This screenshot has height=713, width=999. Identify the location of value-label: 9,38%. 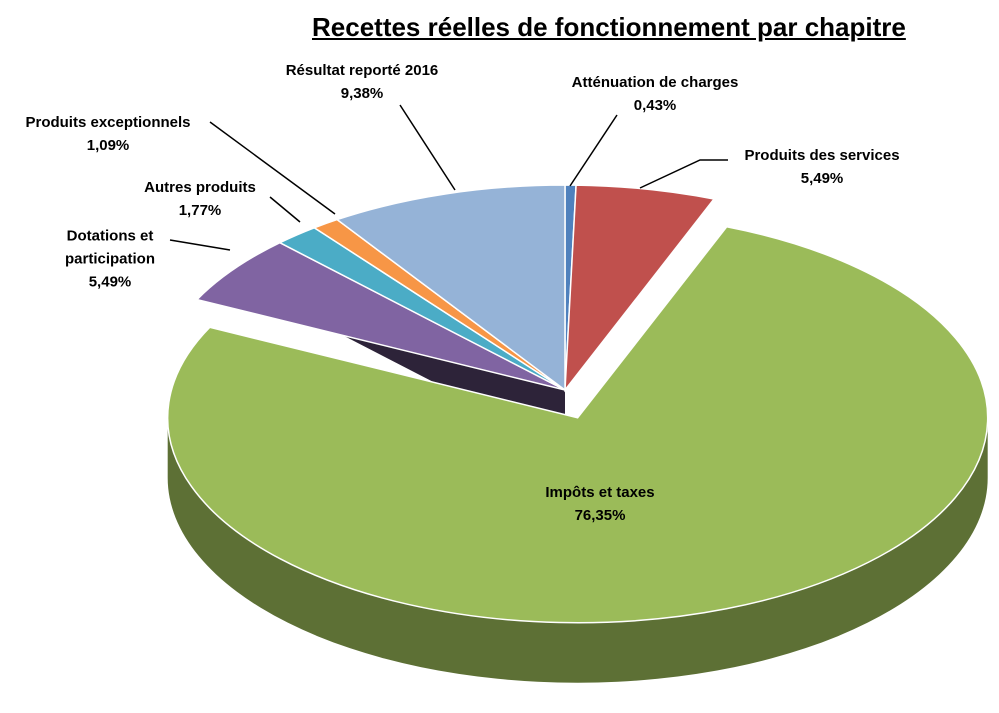
(362, 93).